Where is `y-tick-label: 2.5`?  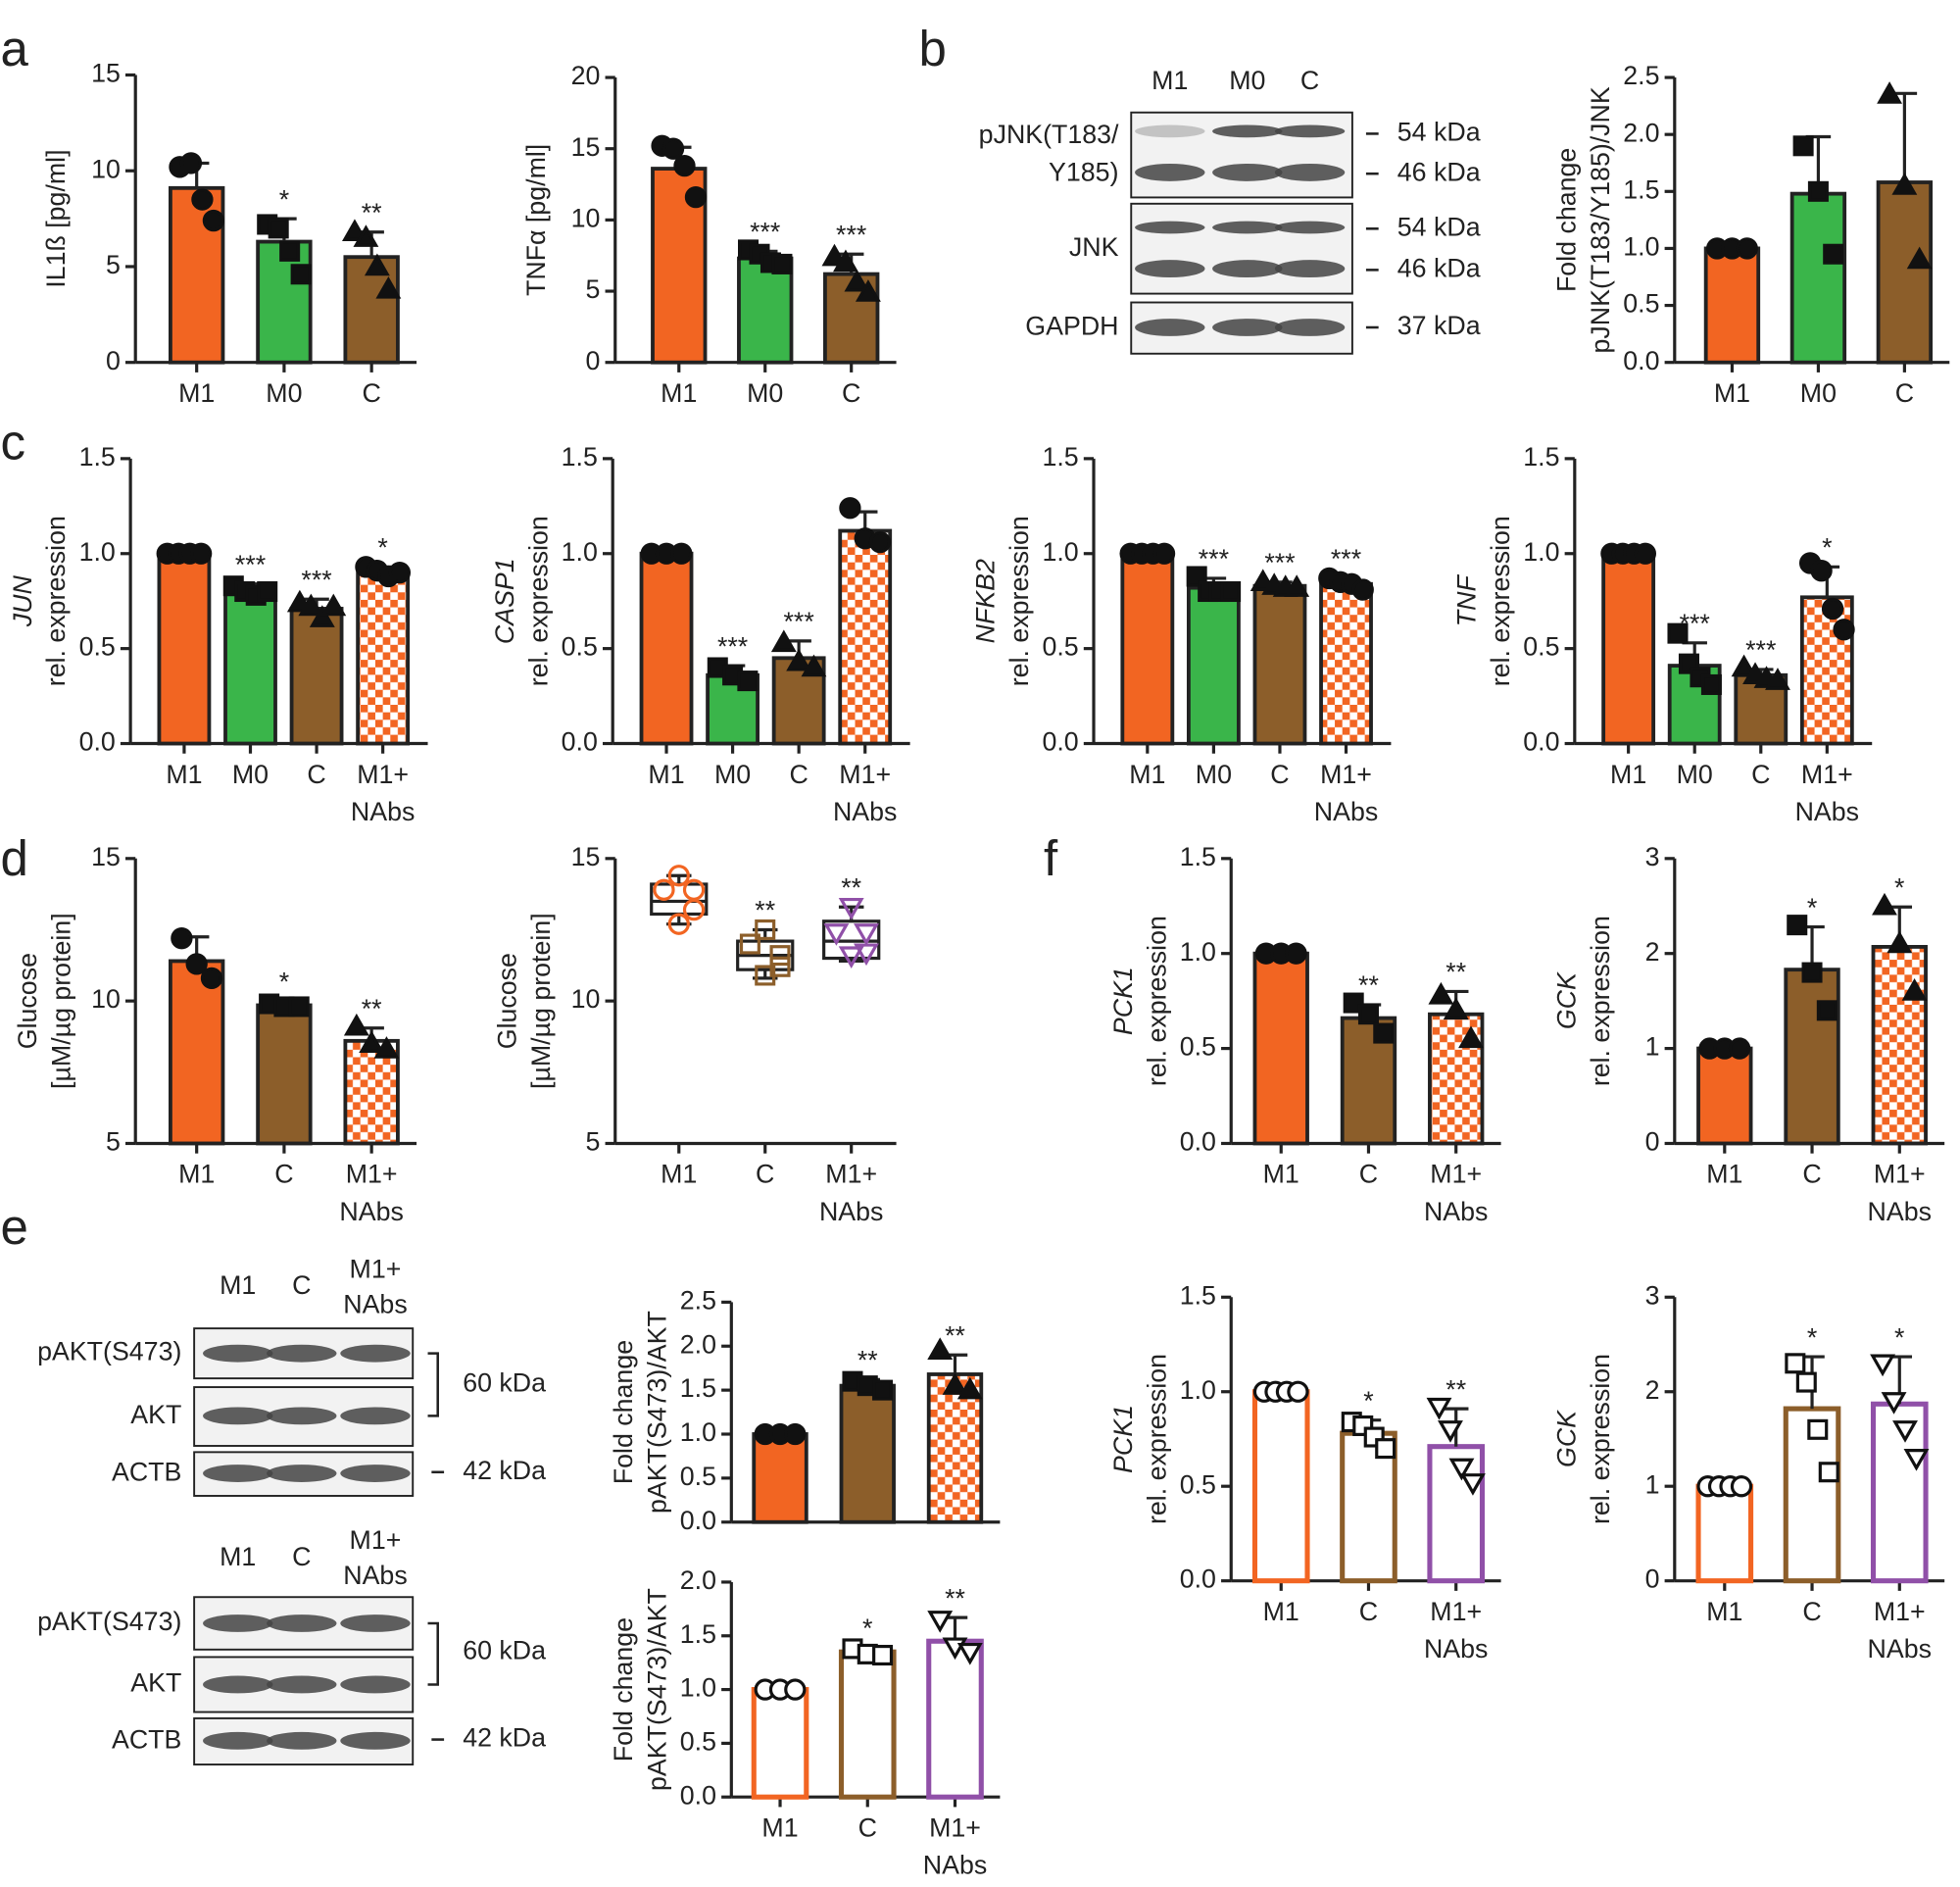
y-tick-label: 2.5 is located at coordinates (1641, 75).